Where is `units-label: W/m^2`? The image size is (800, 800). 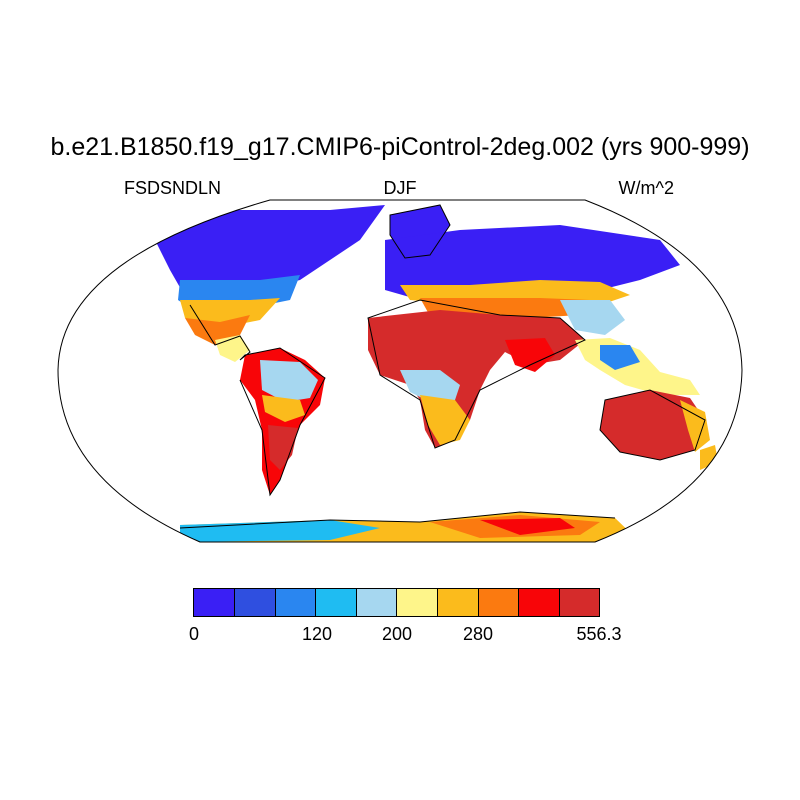 units-label: W/m^2 is located at coordinates (646, 188).